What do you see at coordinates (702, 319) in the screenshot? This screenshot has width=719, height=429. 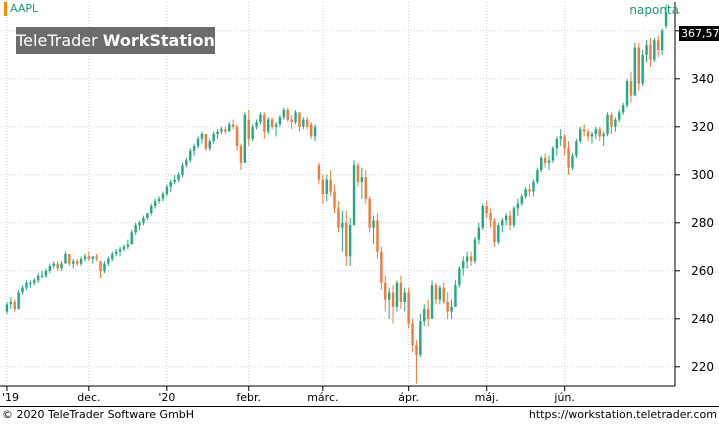 I see `y-tick-label: 240` at bounding box center [702, 319].